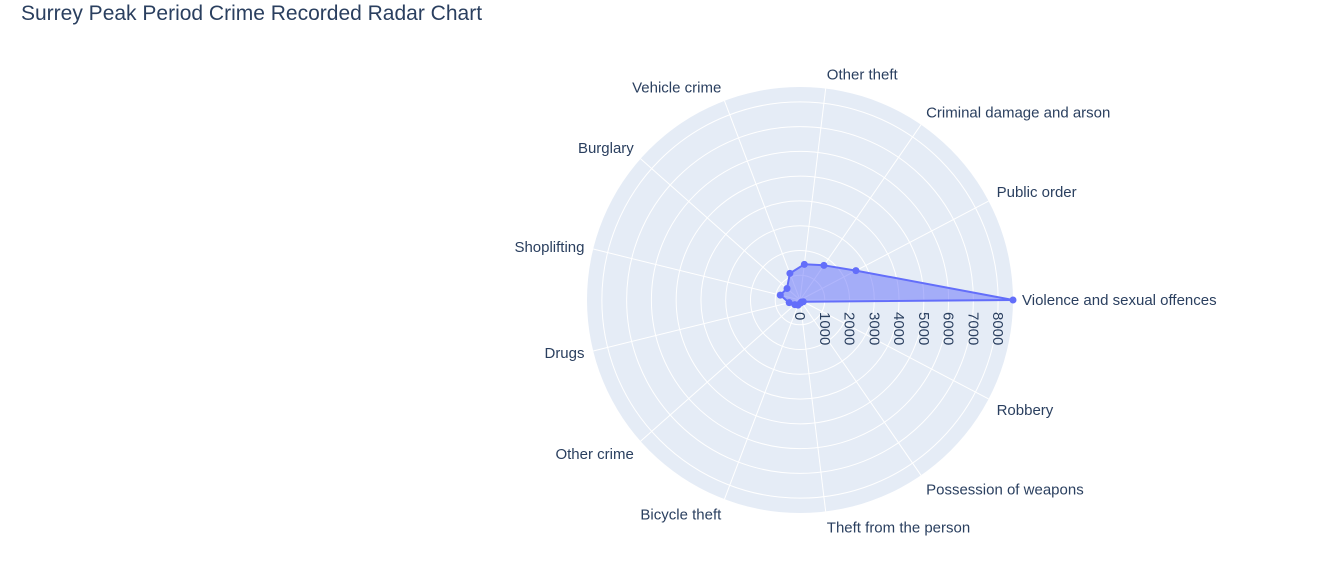 The image size is (1322, 575). I want to click on category-label-7: Shoplifting, so click(549, 247).